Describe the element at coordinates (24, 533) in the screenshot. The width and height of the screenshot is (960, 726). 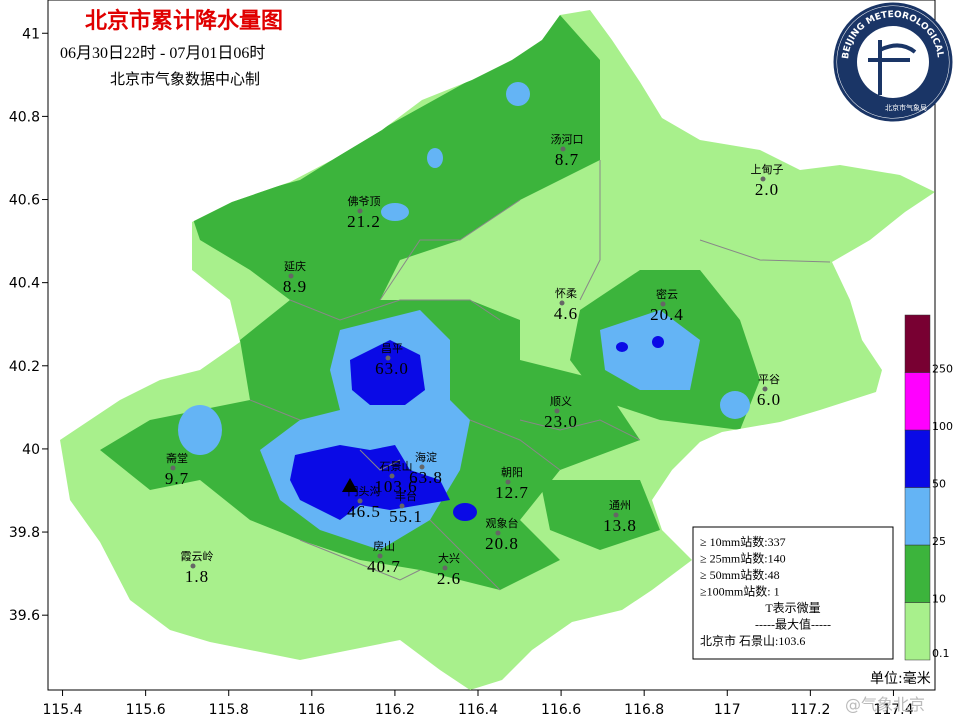
I see `y-tick-label: 39.8` at that location.